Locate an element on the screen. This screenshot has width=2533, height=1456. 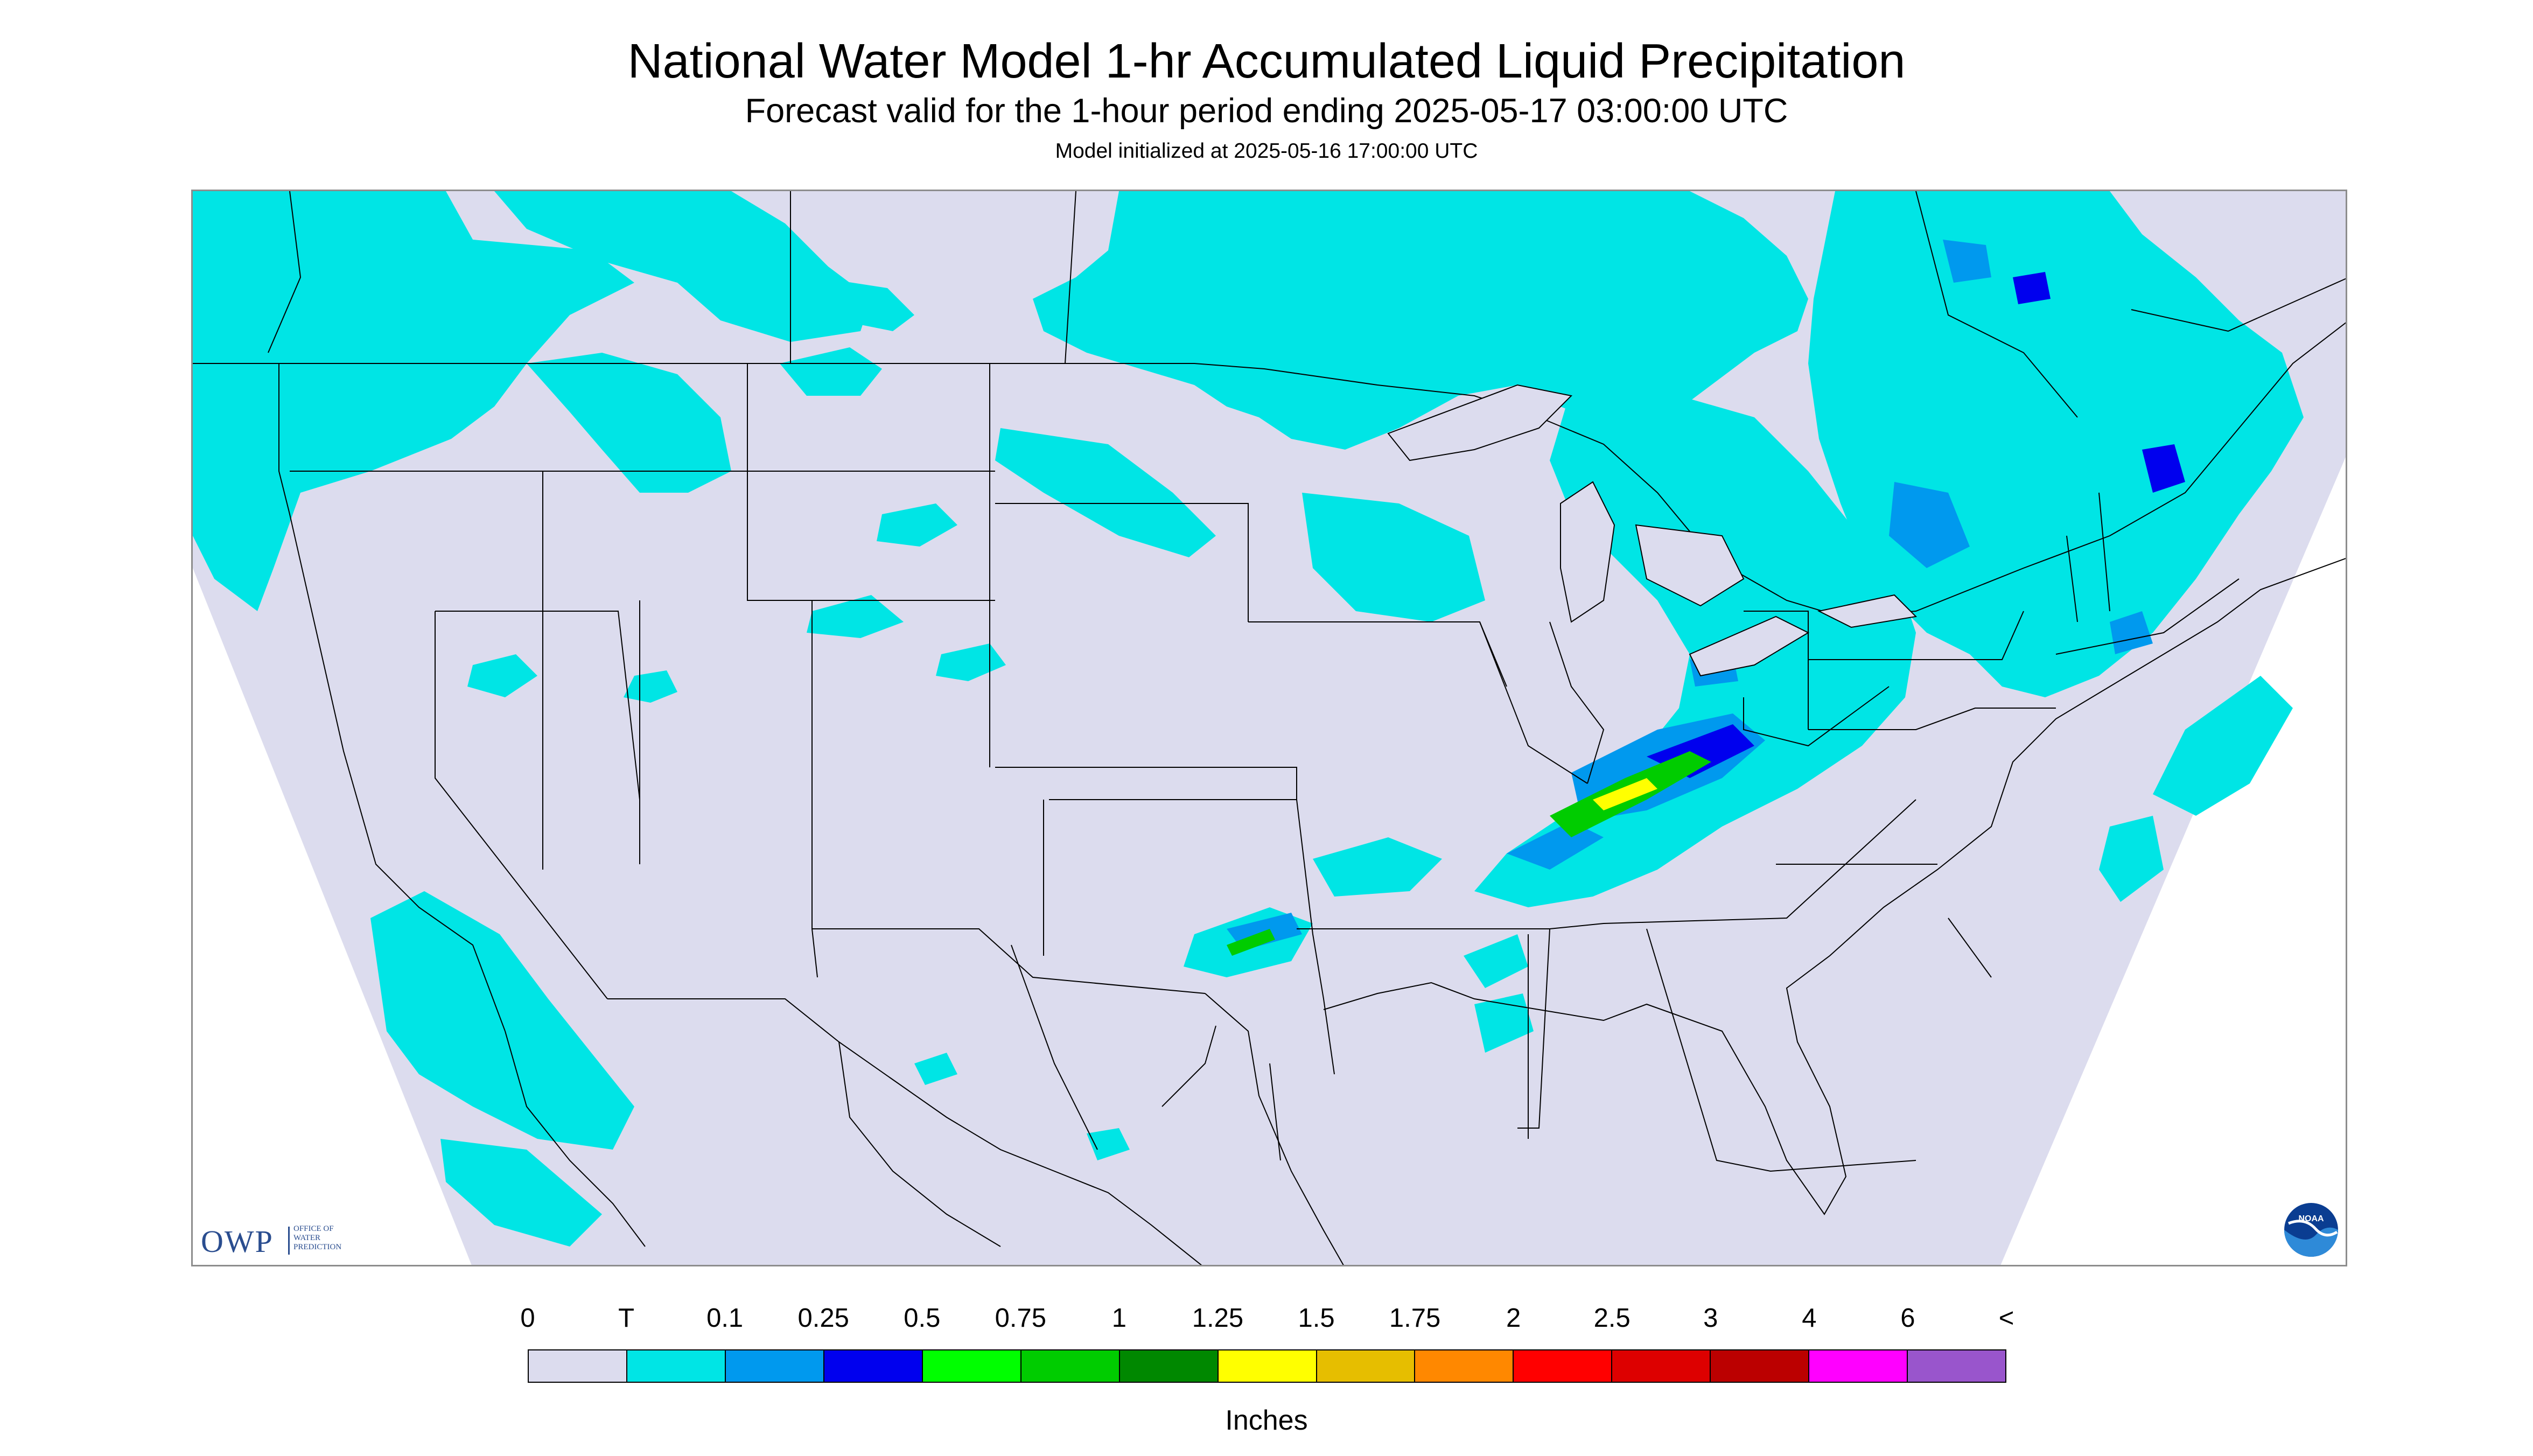
noaa-logo: NOAA is located at coordinates (2311, 1230).